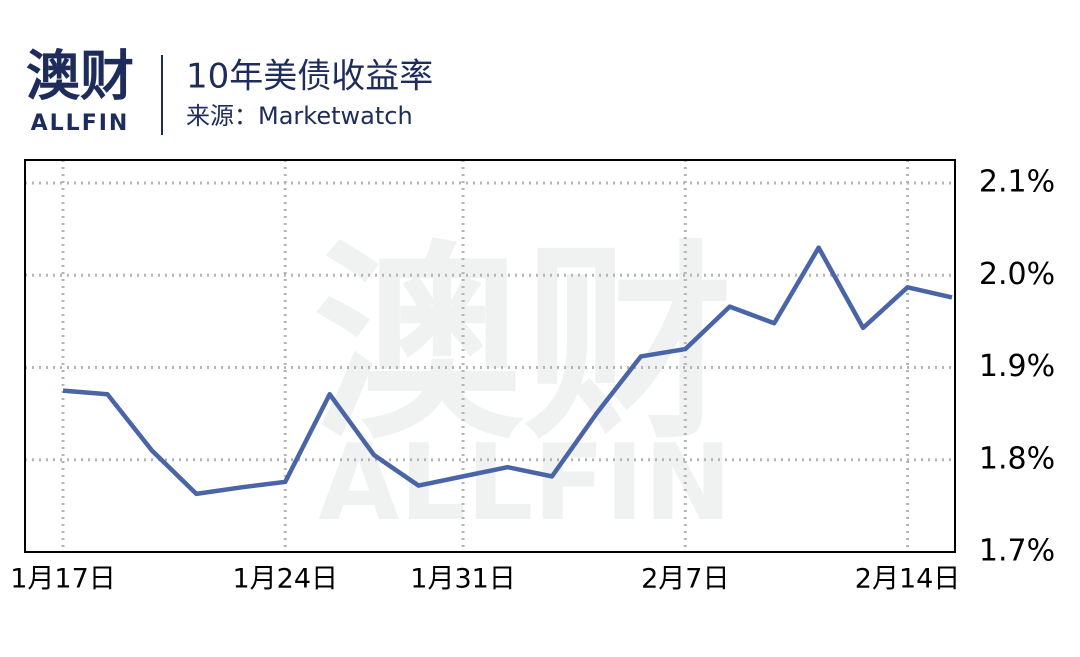 This screenshot has width=1080, height=657. What do you see at coordinates (523, 345) in the screenshot?
I see `watermark: 澳财` at bounding box center [523, 345].